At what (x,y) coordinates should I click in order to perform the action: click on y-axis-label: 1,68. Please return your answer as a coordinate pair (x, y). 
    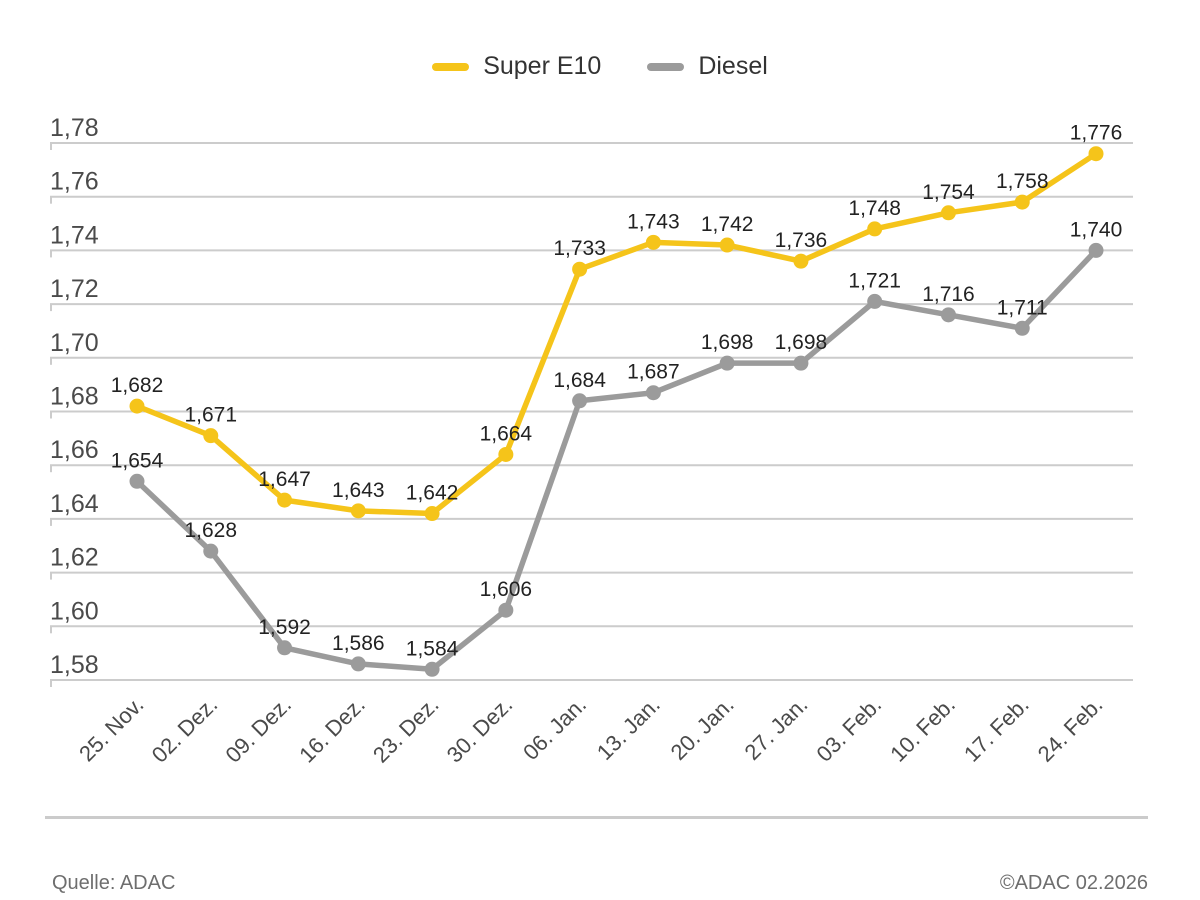
    Looking at the image, I should click on (74, 397).